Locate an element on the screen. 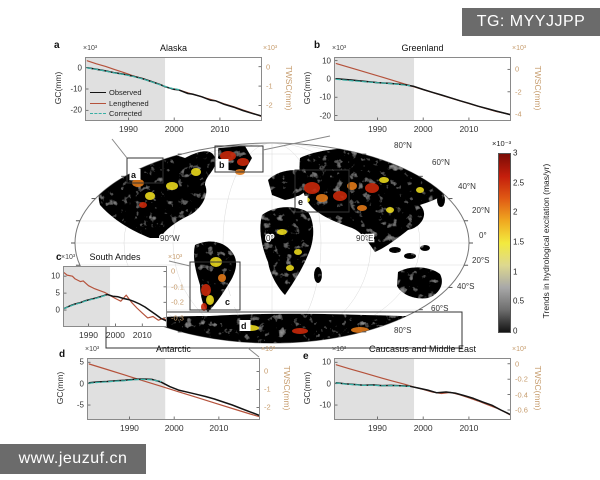 This screenshot has width=600, height=480. ytick-left-d: 0 is located at coordinates (81, 384).